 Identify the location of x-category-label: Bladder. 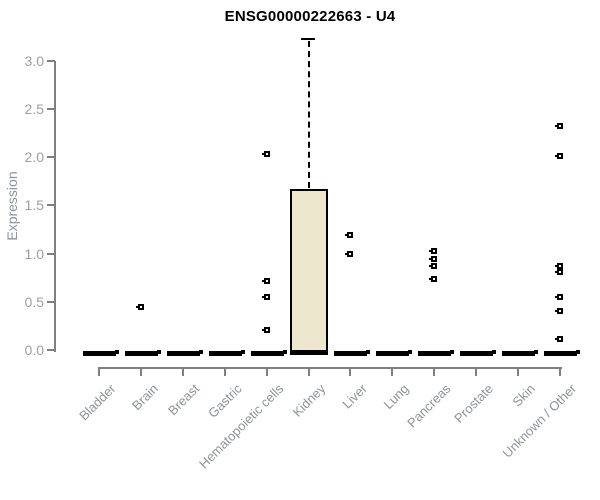
(97, 402).